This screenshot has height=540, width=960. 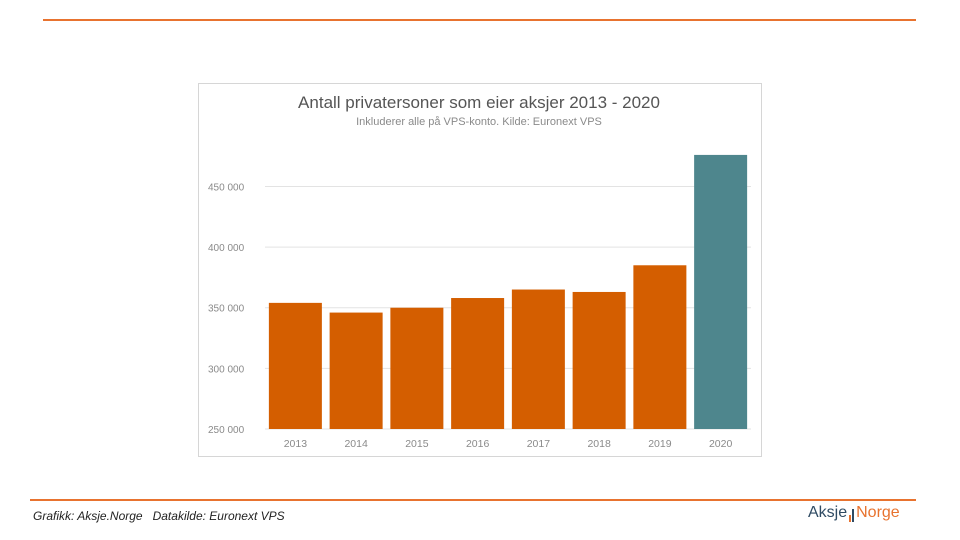 I want to click on y-axis-ticks: 250 000 300 000 350 000 400 000 450 000, so click(x=226, y=309).